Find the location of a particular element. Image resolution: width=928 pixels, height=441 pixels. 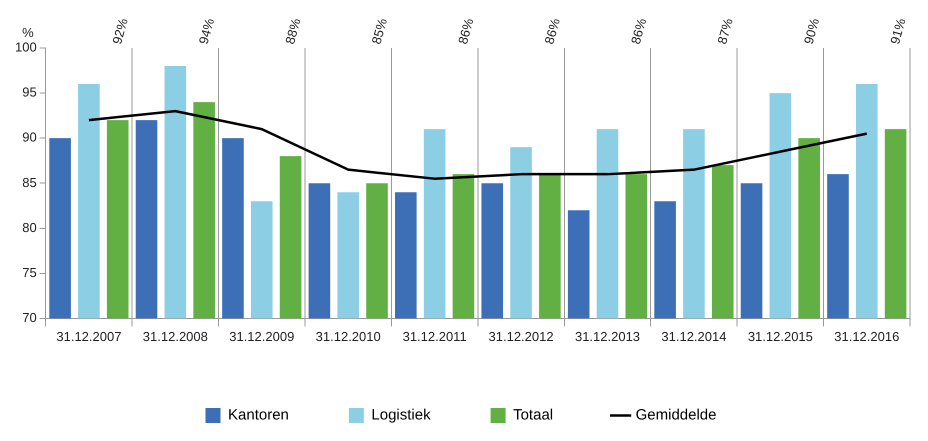

x-tick-label: 31.12.2013 is located at coordinates (607, 336).